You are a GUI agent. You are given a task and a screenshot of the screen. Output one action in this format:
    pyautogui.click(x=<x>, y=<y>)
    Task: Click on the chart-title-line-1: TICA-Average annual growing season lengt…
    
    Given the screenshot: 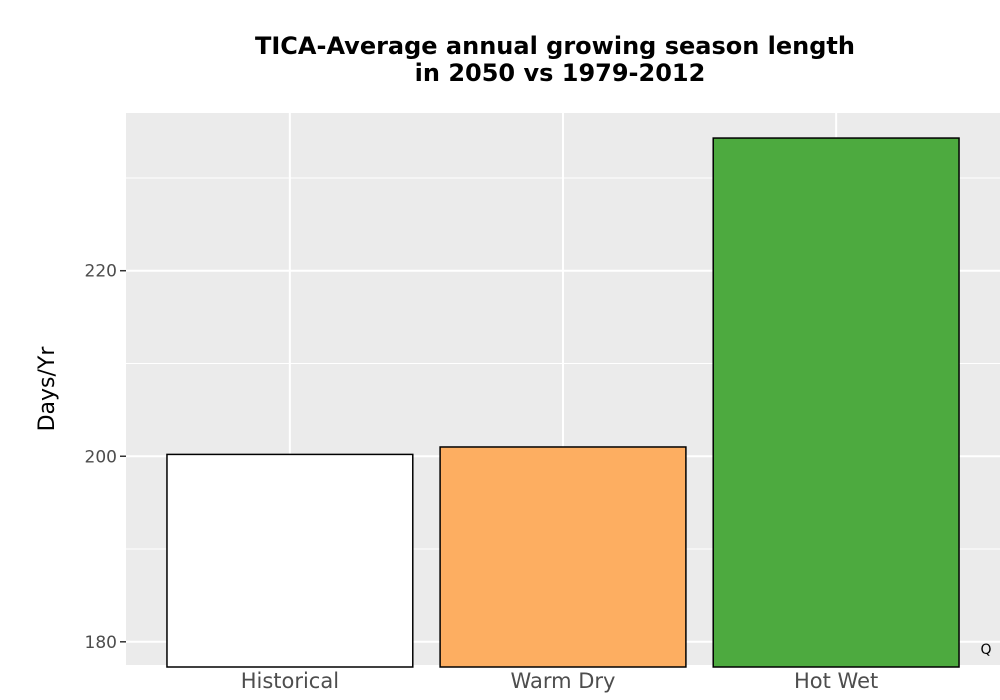 What is the action you would take?
    pyautogui.click(x=555, y=46)
    